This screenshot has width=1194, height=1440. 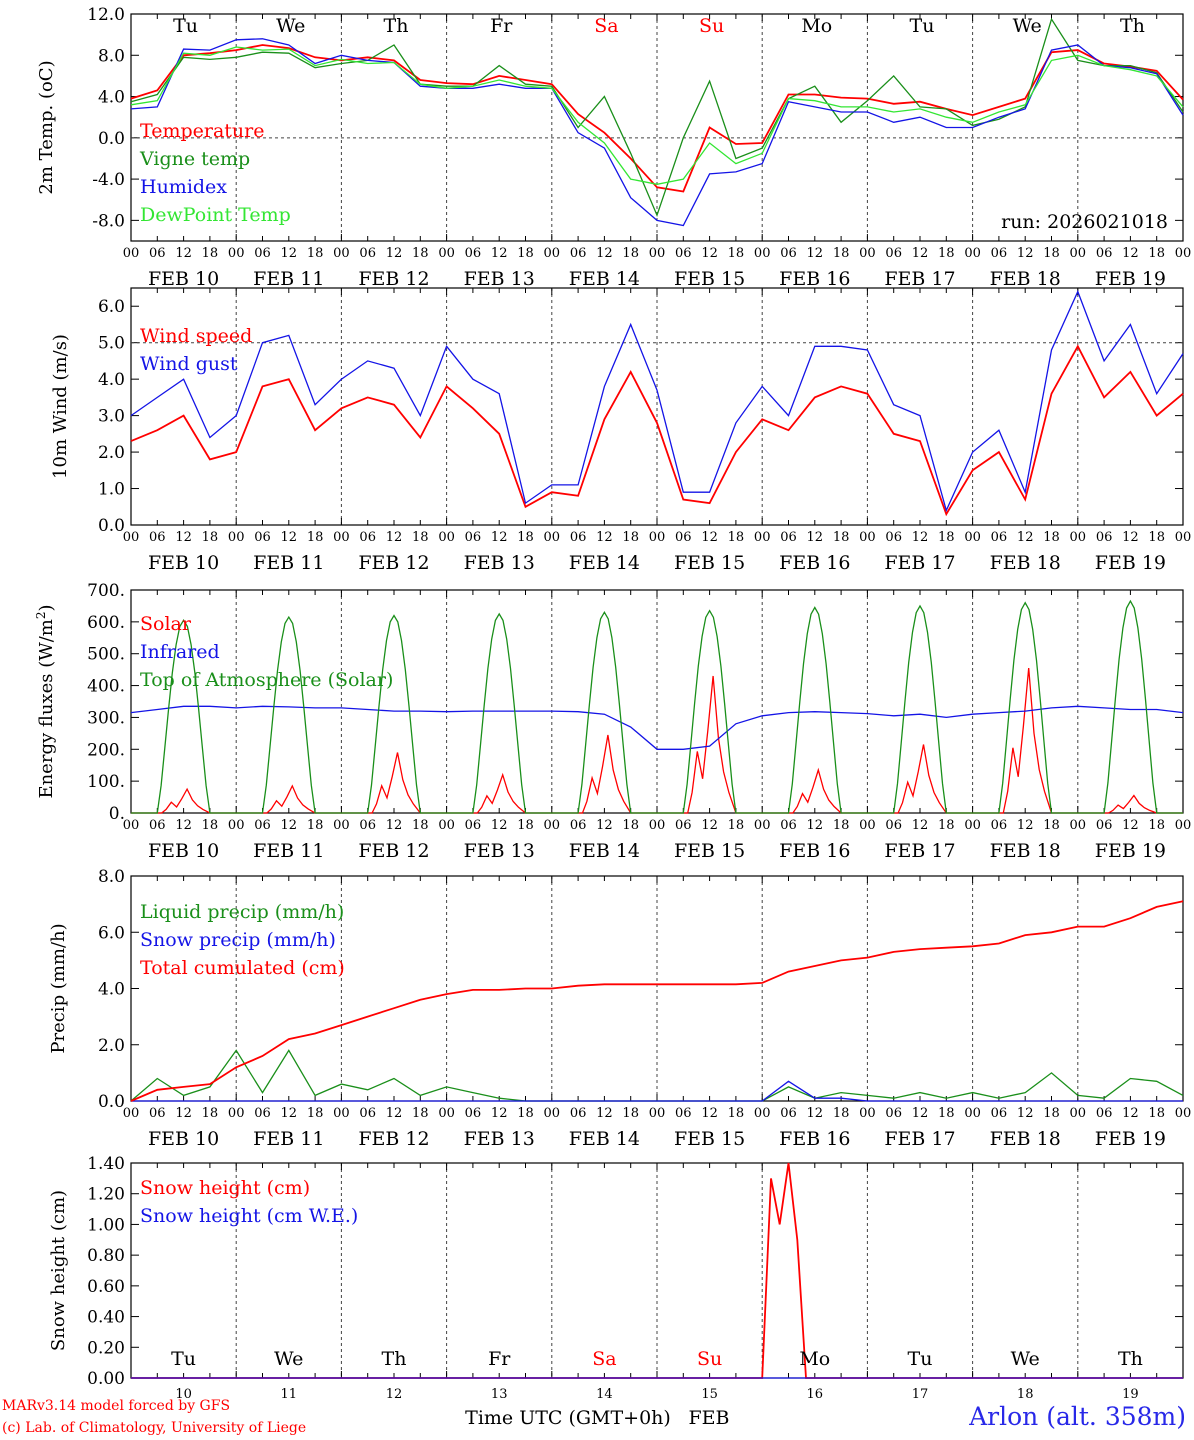 What do you see at coordinates (922, 26) in the screenshot?
I see `temp-day-name: Tu` at bounding box center [922, 26].